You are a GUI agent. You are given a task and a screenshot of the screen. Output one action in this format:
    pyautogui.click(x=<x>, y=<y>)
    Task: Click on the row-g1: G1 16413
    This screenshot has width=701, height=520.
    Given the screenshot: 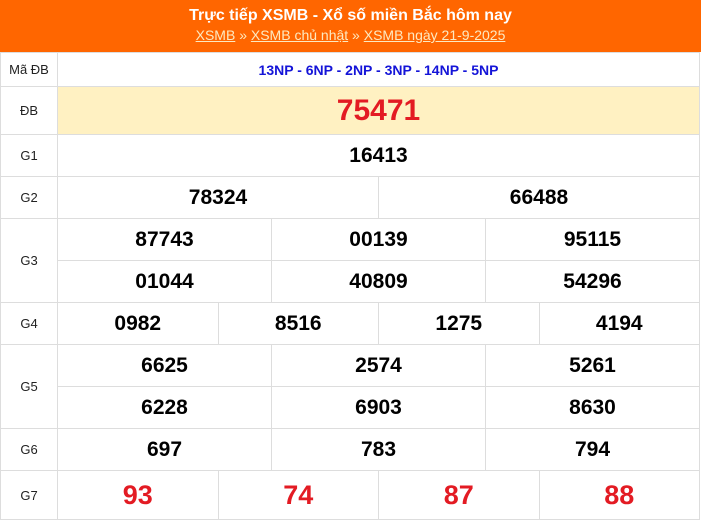 What is the action you would take?
    pyautogui.click(x=350, y=155)
    